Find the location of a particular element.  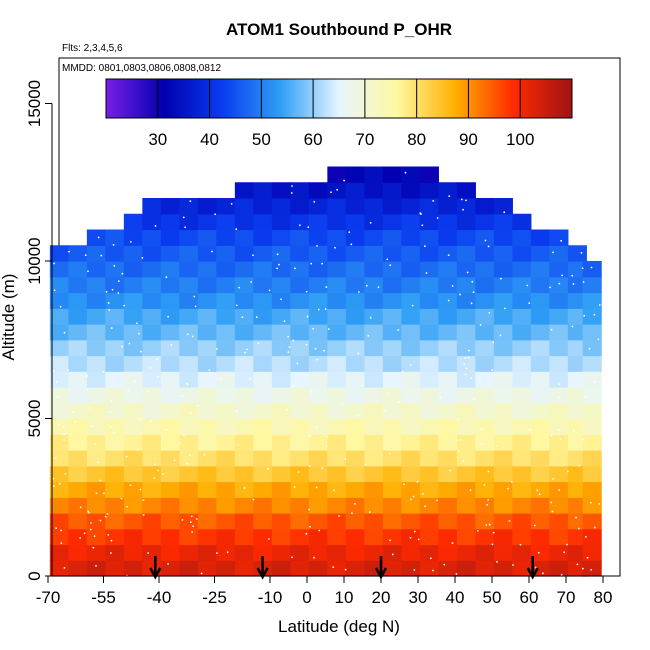

x-tick-label: 70 is located at coordinates (566, 597).